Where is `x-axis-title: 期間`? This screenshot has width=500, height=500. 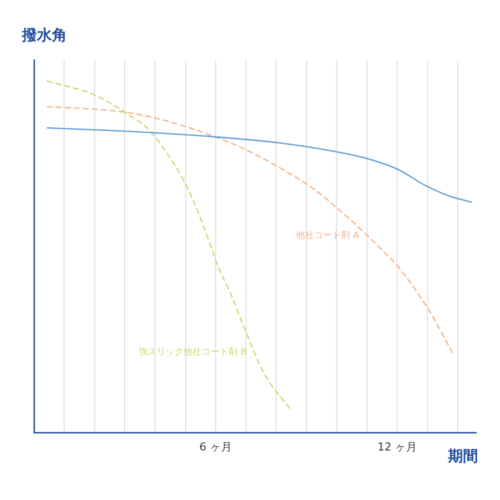 x-axis-title: 期間 is located at coordinates (463, 456).